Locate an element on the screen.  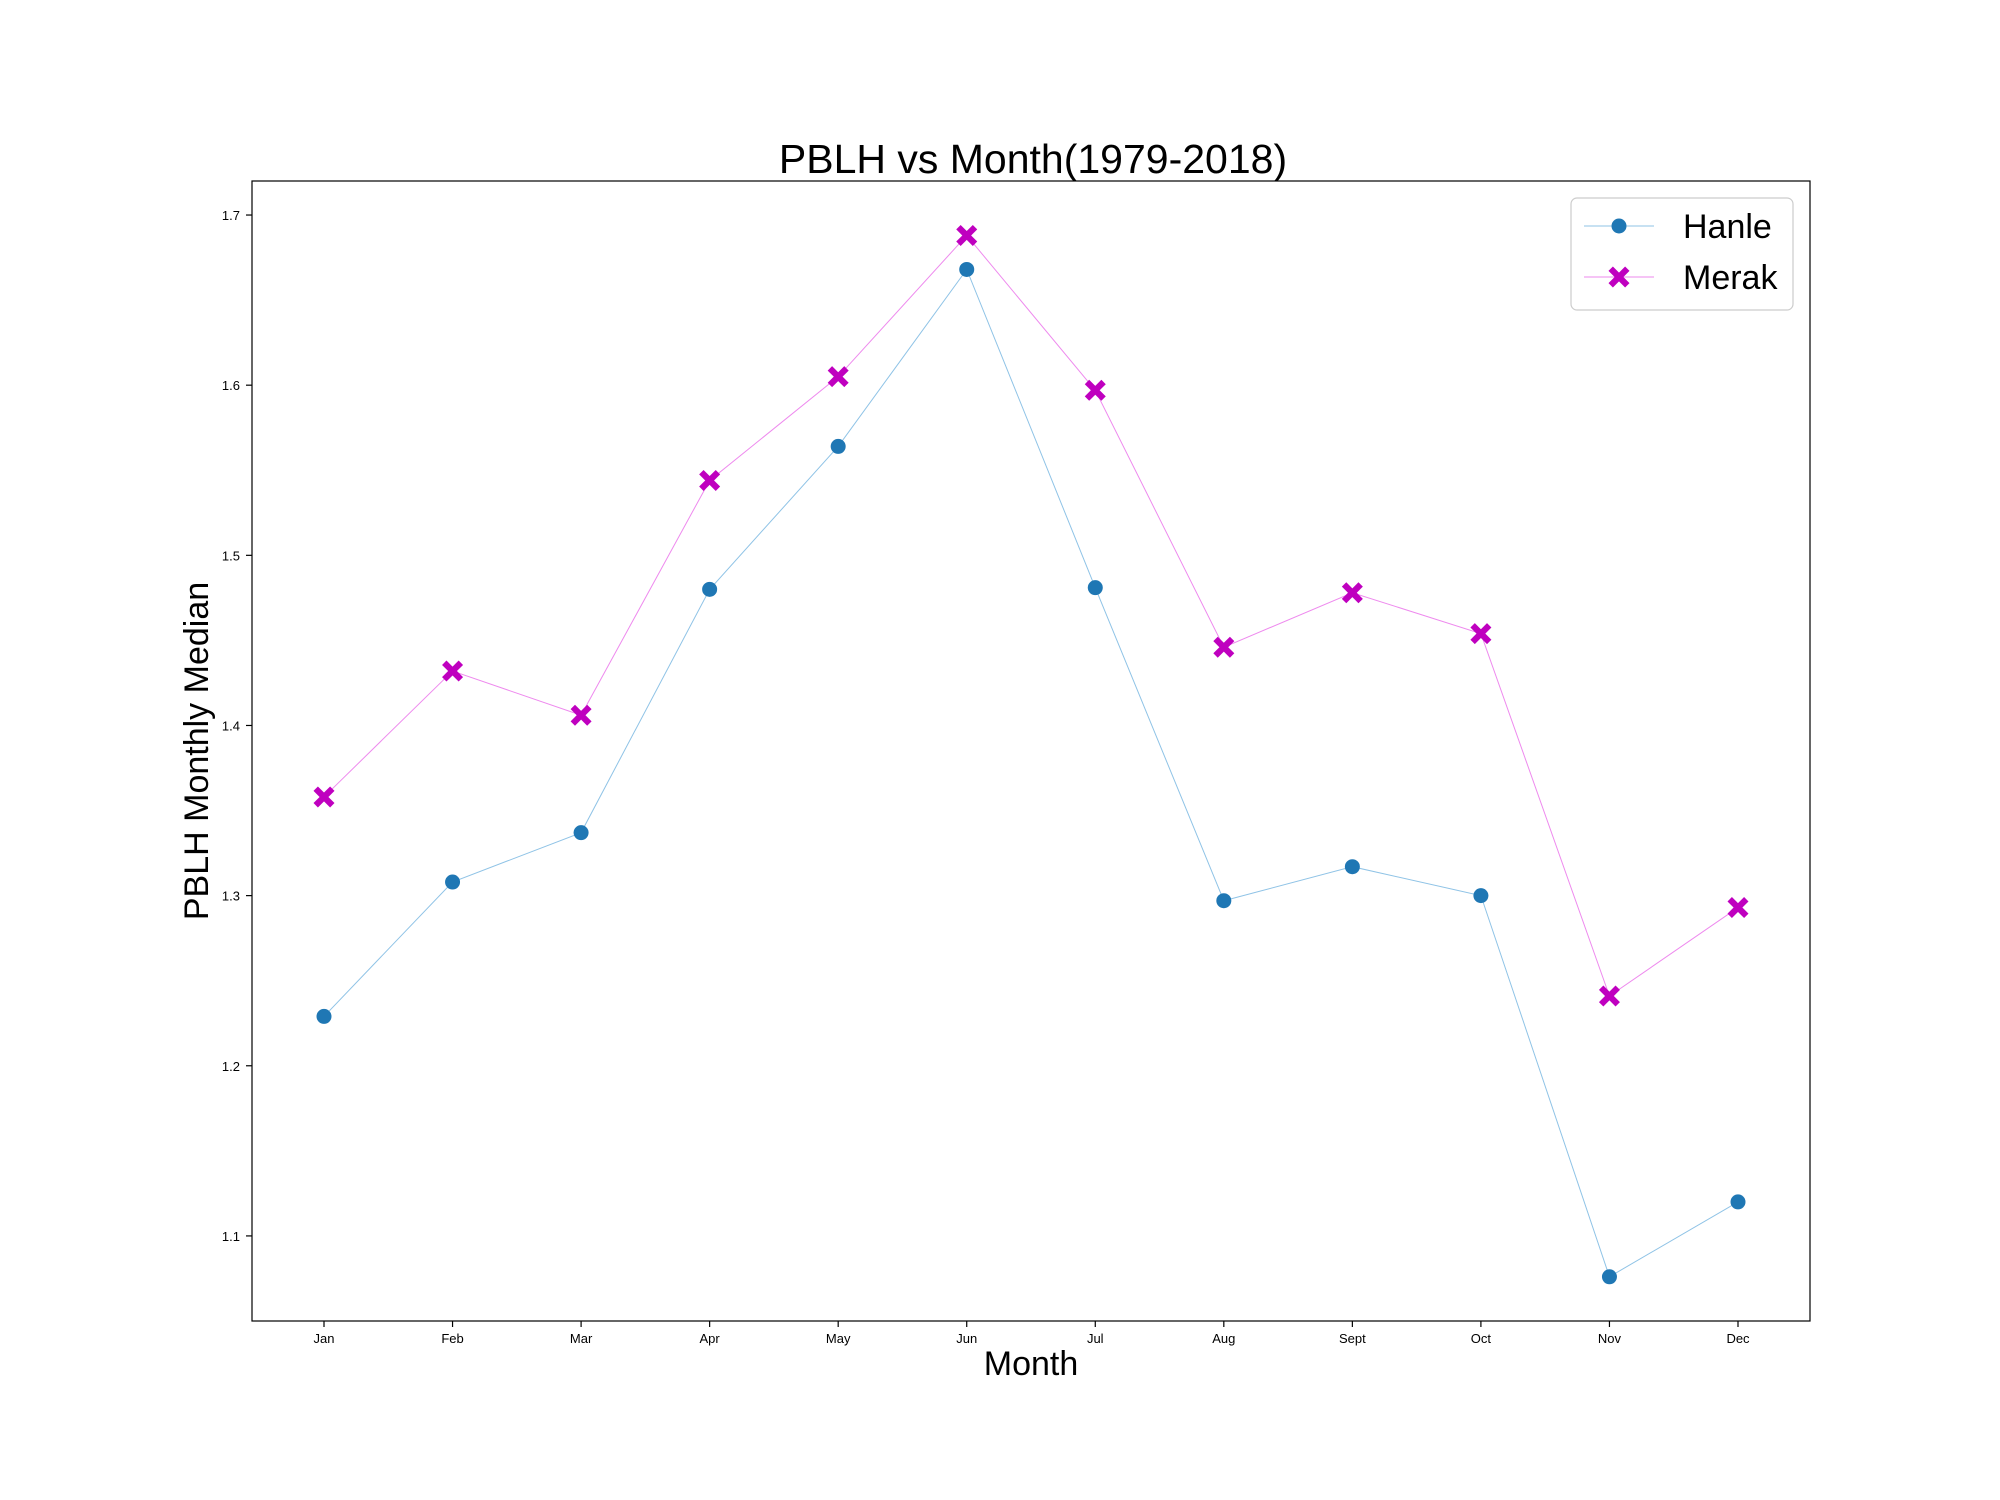
y-tick-label: 1.7 is located at coordinates (231, 215).